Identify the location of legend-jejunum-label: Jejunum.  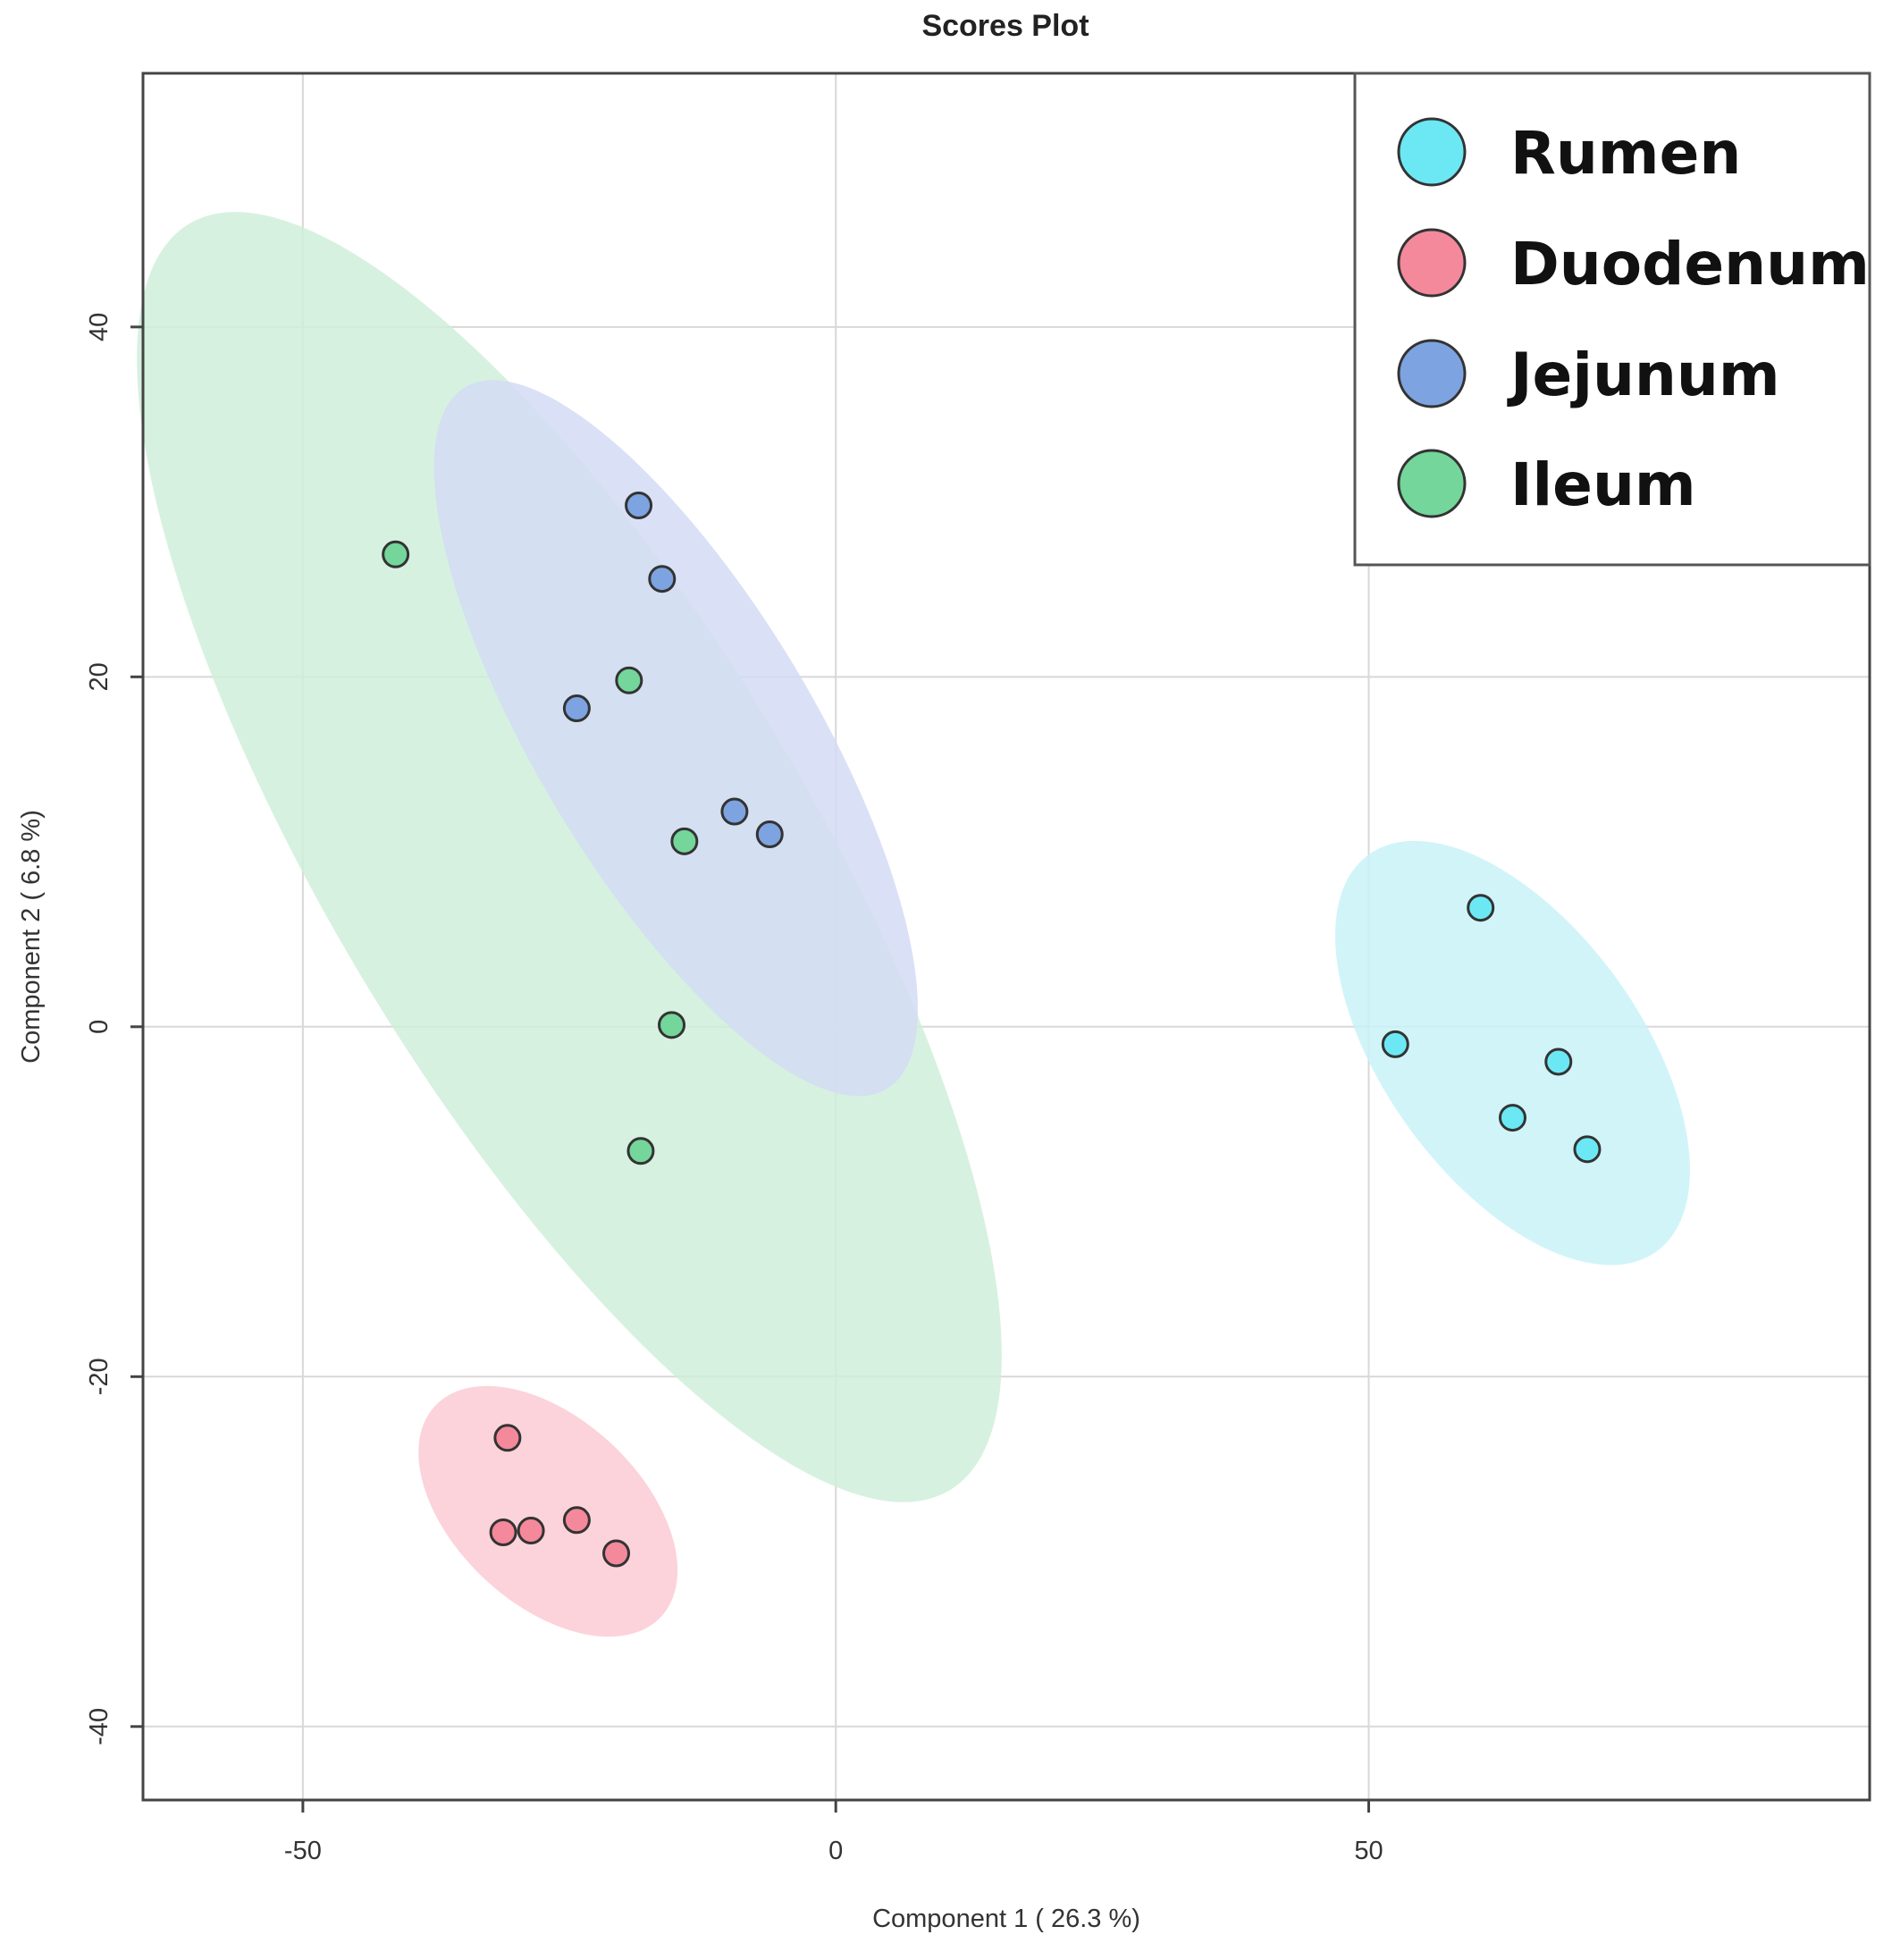
(1644, 375).